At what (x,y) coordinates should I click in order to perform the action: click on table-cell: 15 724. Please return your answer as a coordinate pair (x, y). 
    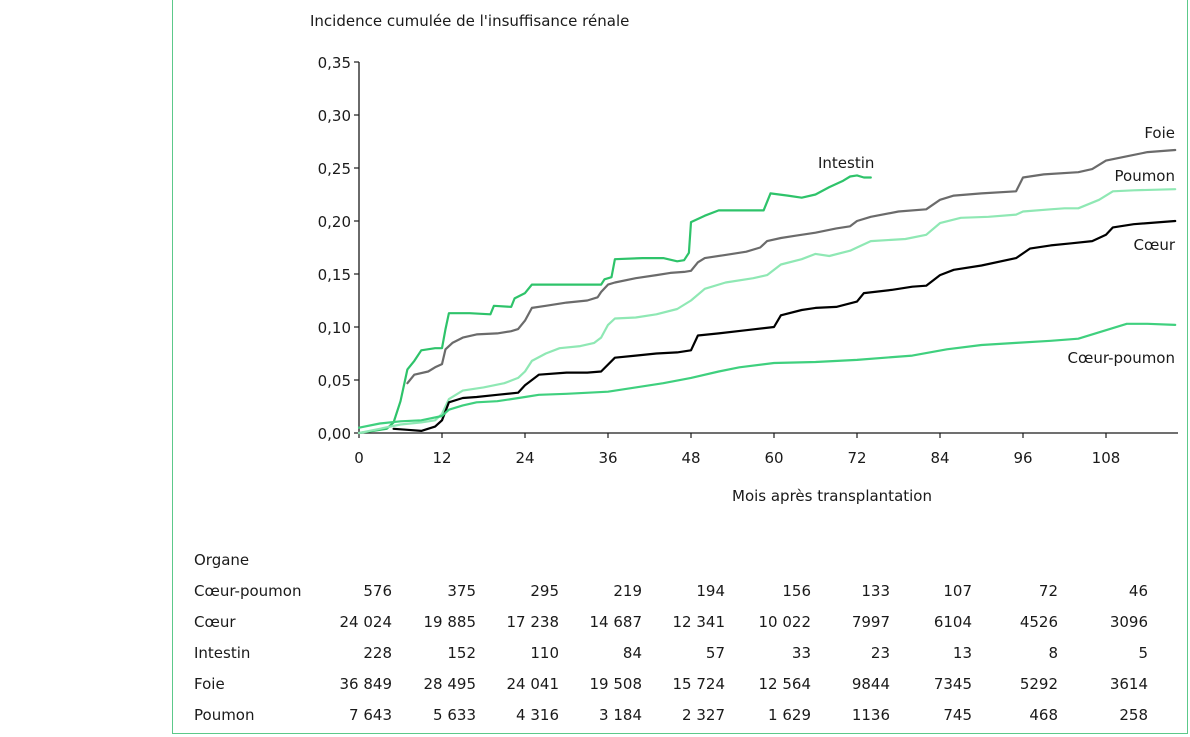
    Looking at the image, I should click on (699, 684).